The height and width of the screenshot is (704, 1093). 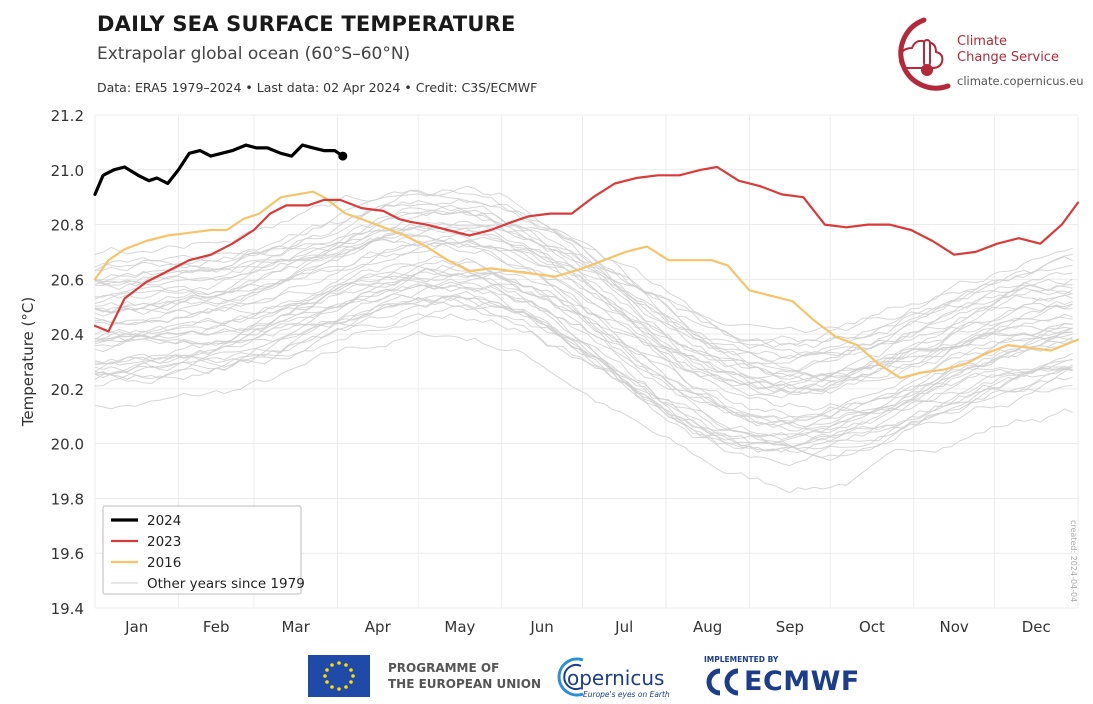 What do you see at coordinates (722, 682) in the screenshot?
I see `ecmwf-icon` at bounding box center [722, 682].